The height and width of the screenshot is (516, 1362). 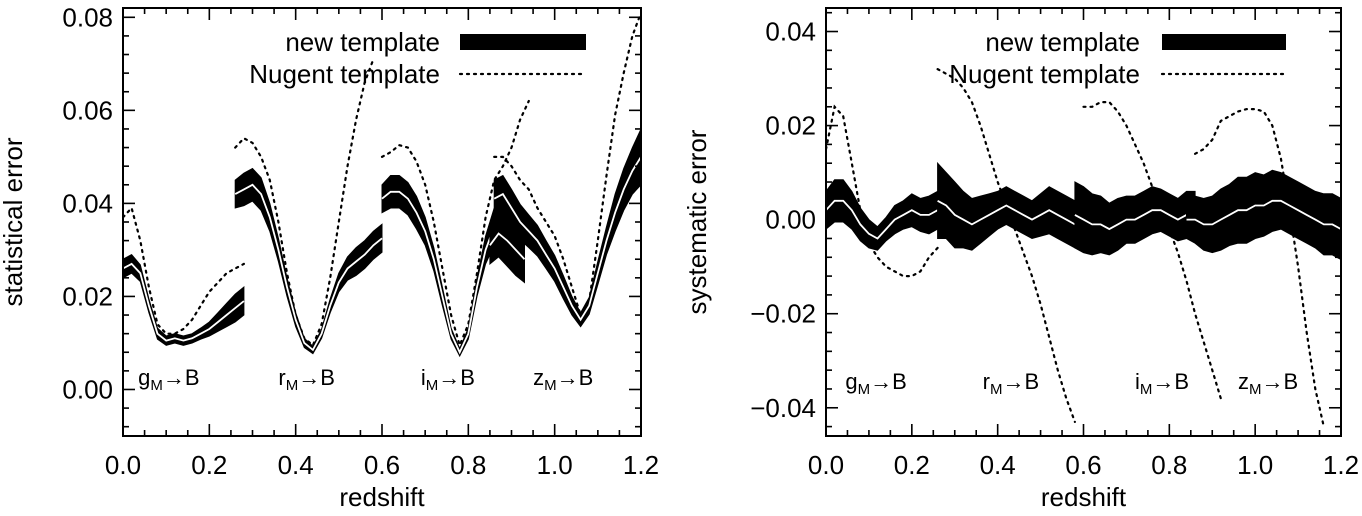 What do you see at coordinates (87, 110) in the screenshot?
I see `y-tick-label: 0.06` at bounding box center [87, 110].